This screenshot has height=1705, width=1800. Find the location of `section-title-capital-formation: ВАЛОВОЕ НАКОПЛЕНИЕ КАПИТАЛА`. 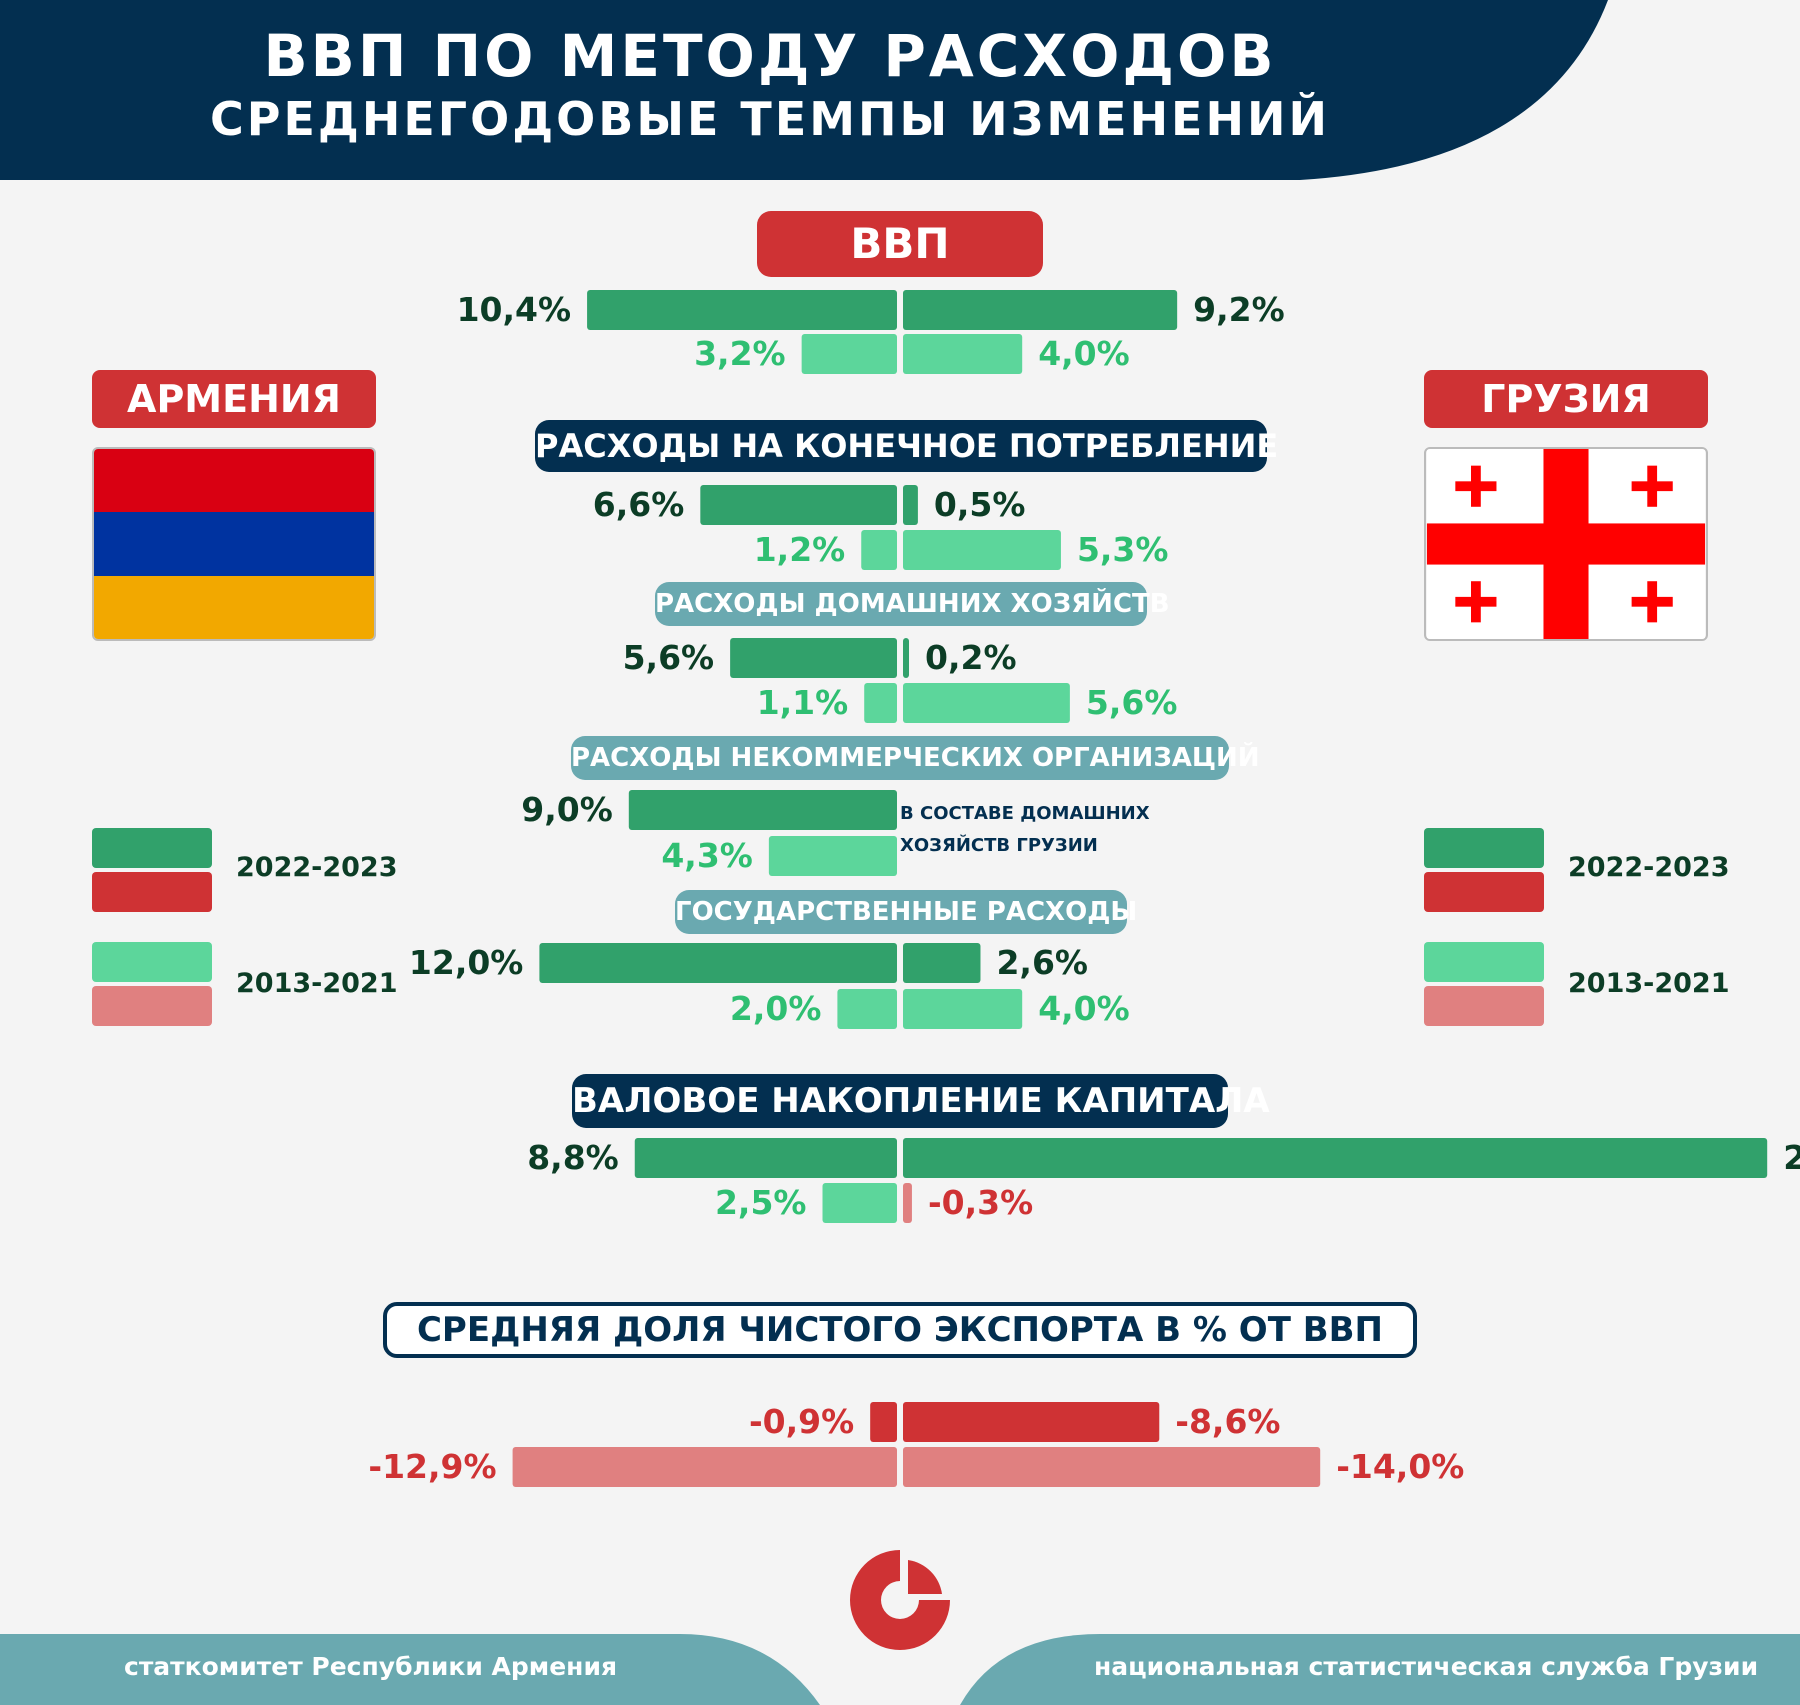

section-title-capital-formation: ВАЛОВОЕ НАКОПЛЕНИЕ КАПИТАЛА is located at coordinates (921, 1101).